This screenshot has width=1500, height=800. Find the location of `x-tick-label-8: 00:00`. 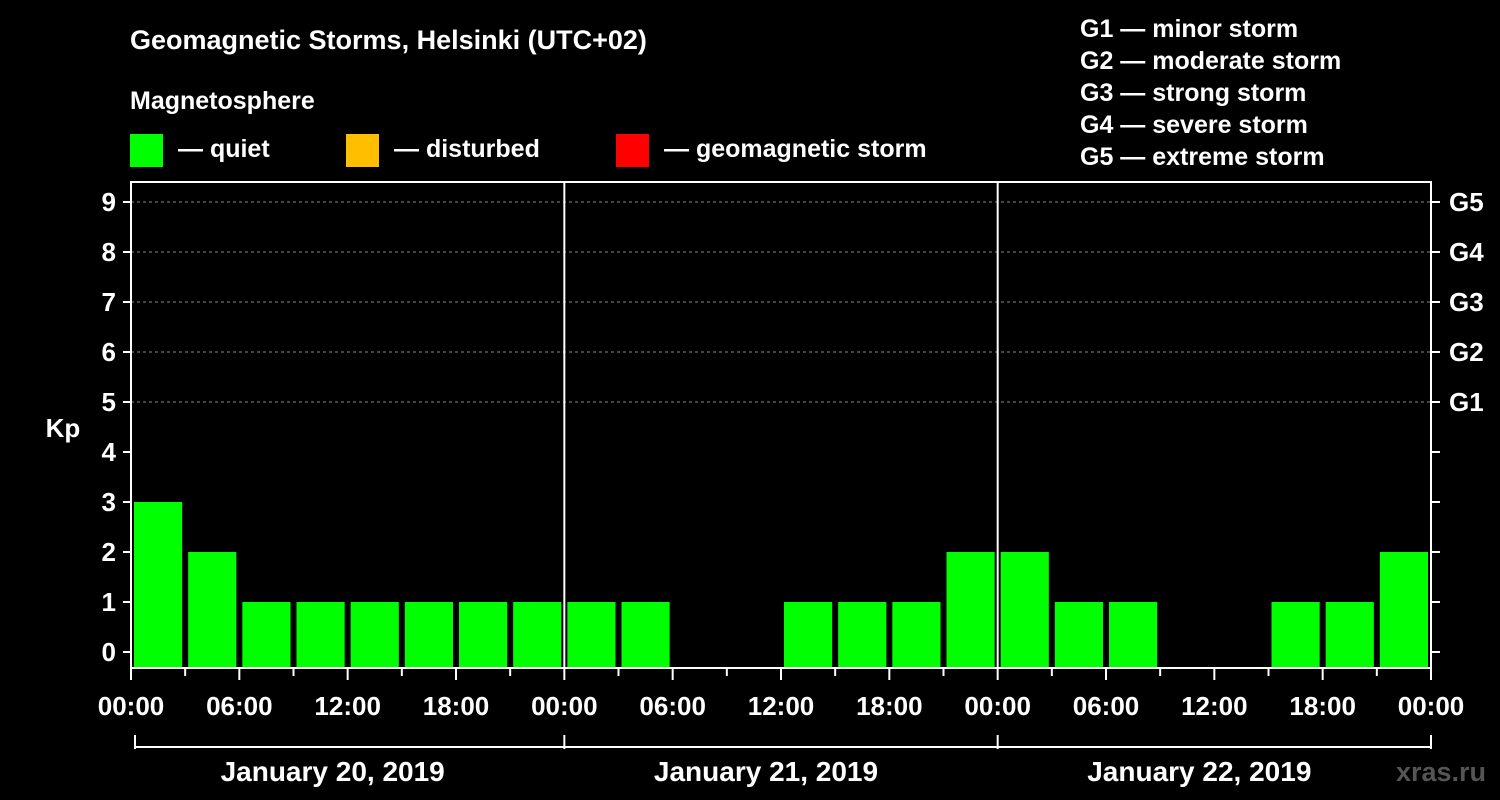

x-tick-label-8: 00:00 is located at coordinates (997, 706).